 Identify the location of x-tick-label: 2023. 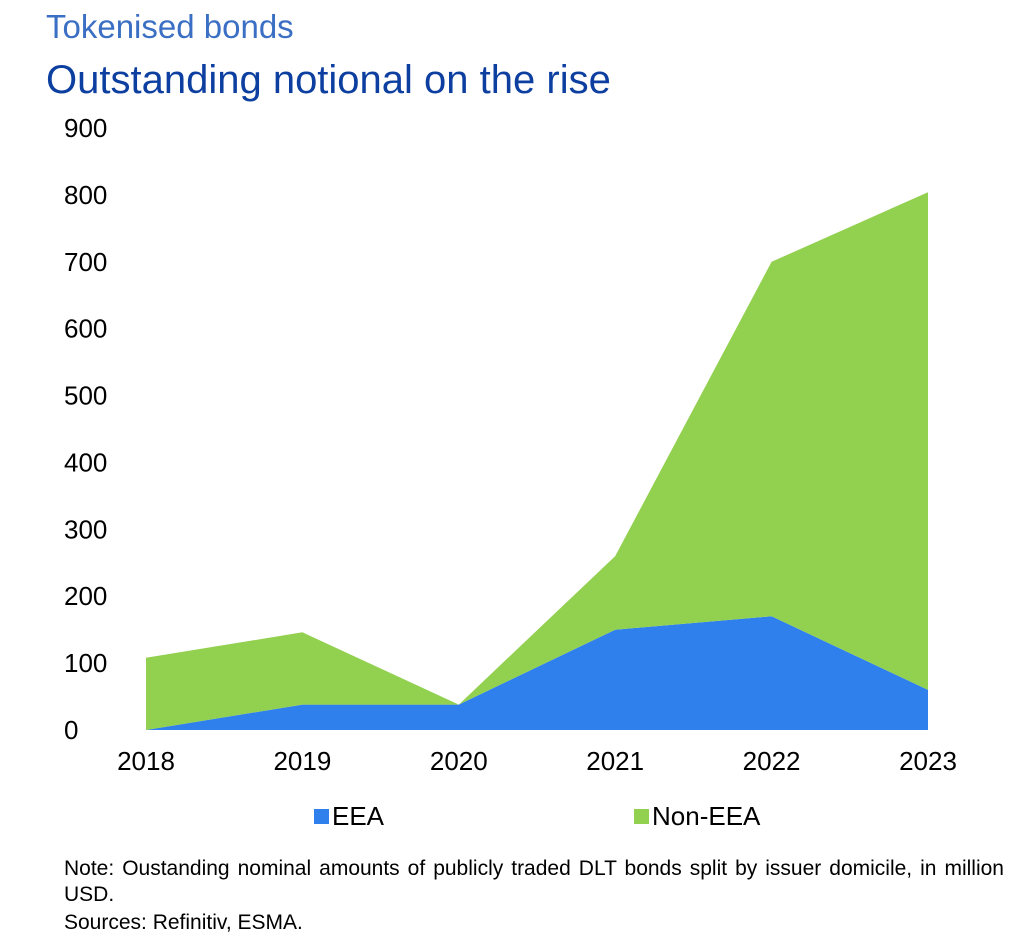
(928, 761).